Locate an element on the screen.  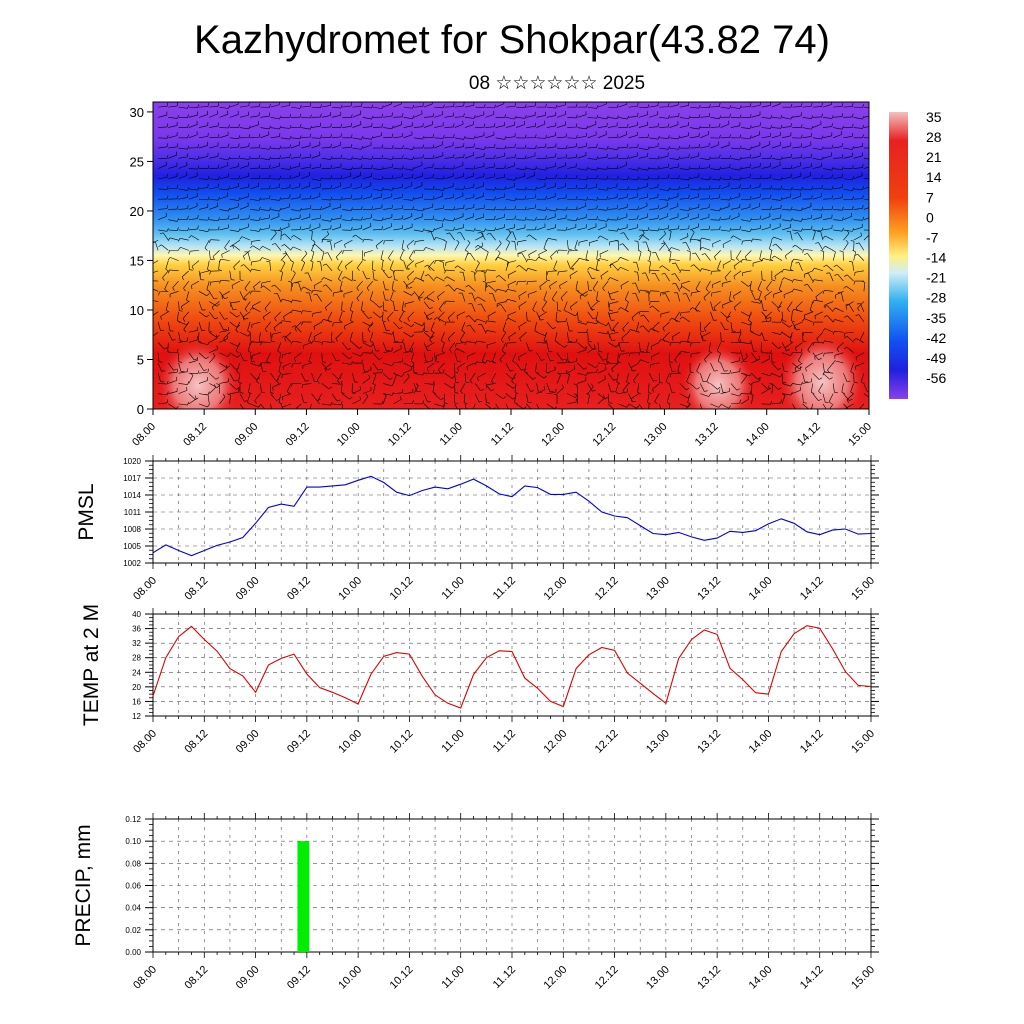
x-tick-label: 12.00 is located at coordinates (555, 589).